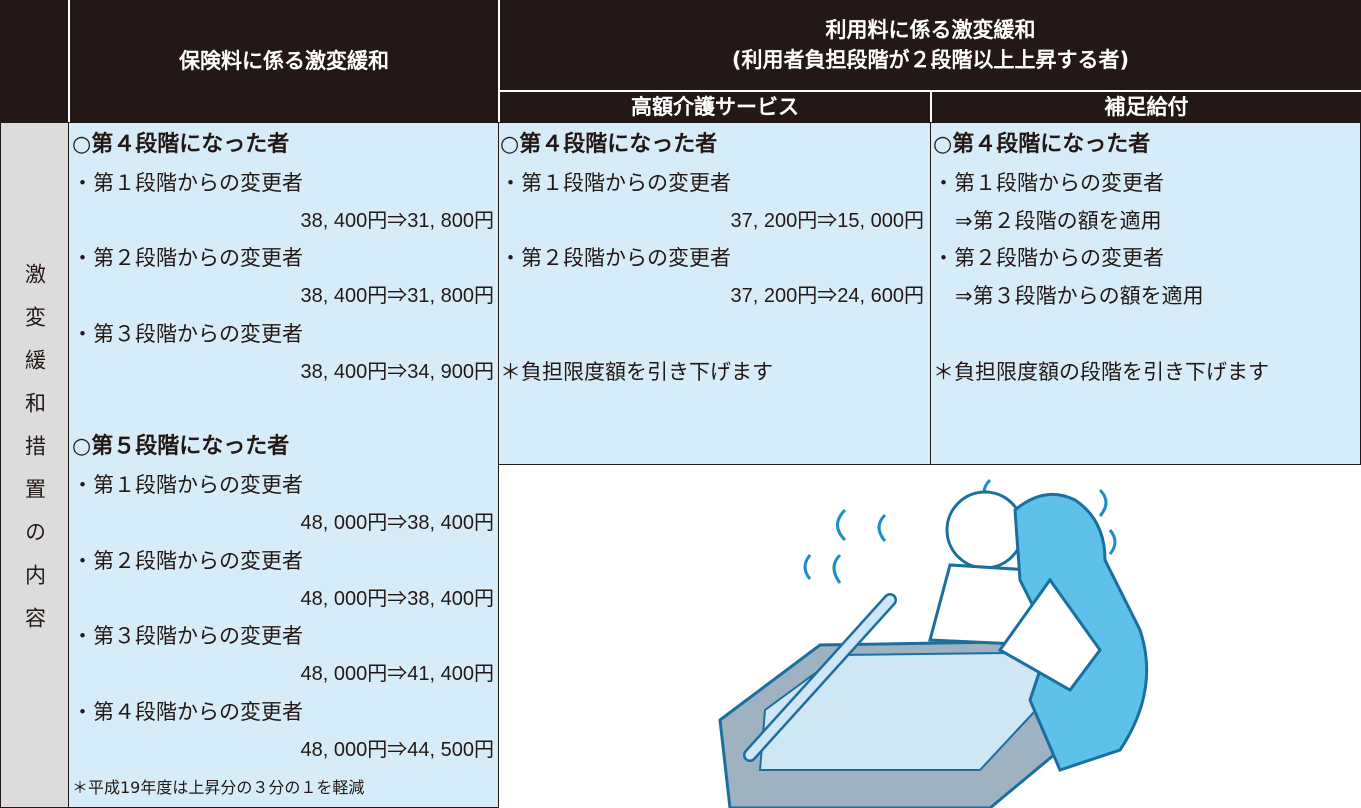  I want to click on sub-header: 補足給付, so click(1145, 106).